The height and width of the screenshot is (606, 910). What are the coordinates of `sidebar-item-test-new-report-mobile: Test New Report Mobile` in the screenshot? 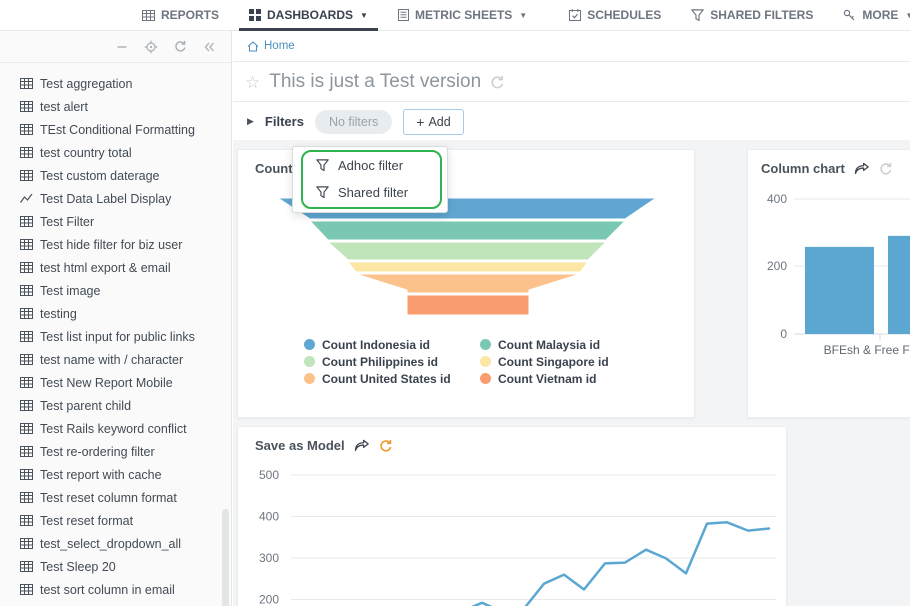 It's located at (125, 382).